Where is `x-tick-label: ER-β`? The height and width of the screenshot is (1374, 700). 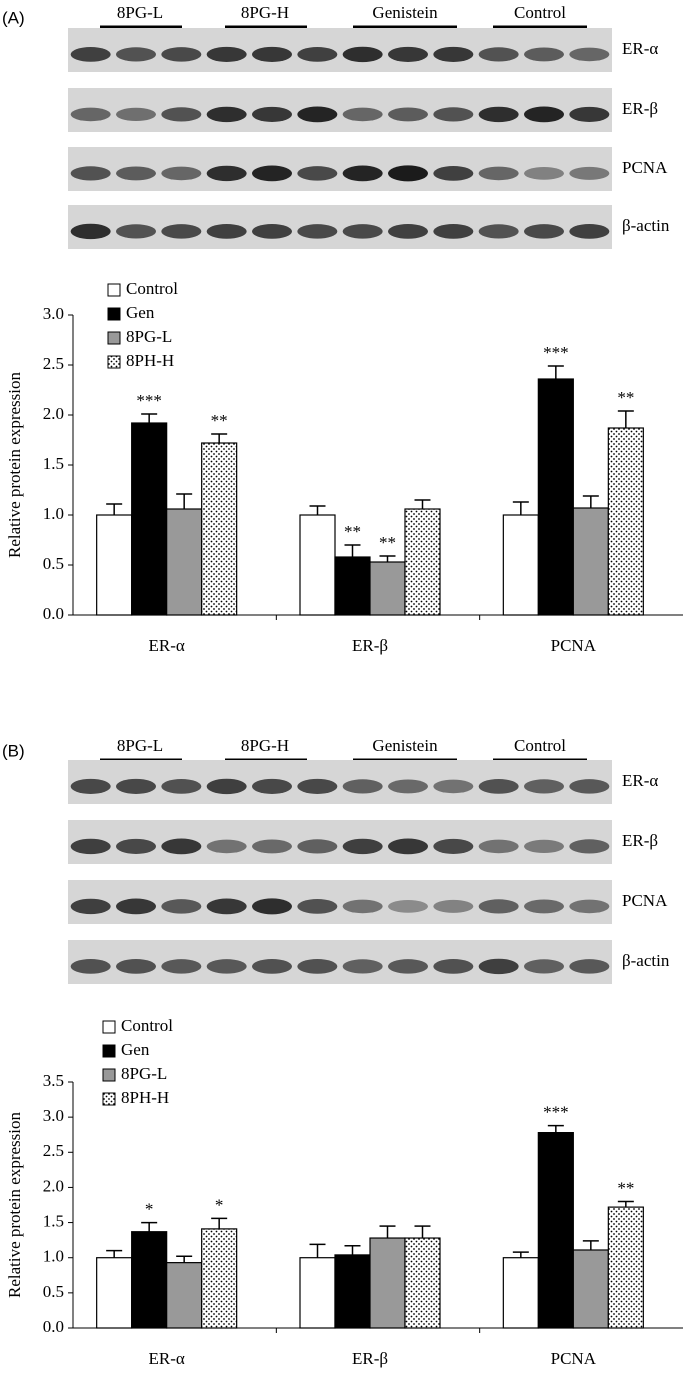 x-tick-label: ER-β is located at coordinates (370, 1358).